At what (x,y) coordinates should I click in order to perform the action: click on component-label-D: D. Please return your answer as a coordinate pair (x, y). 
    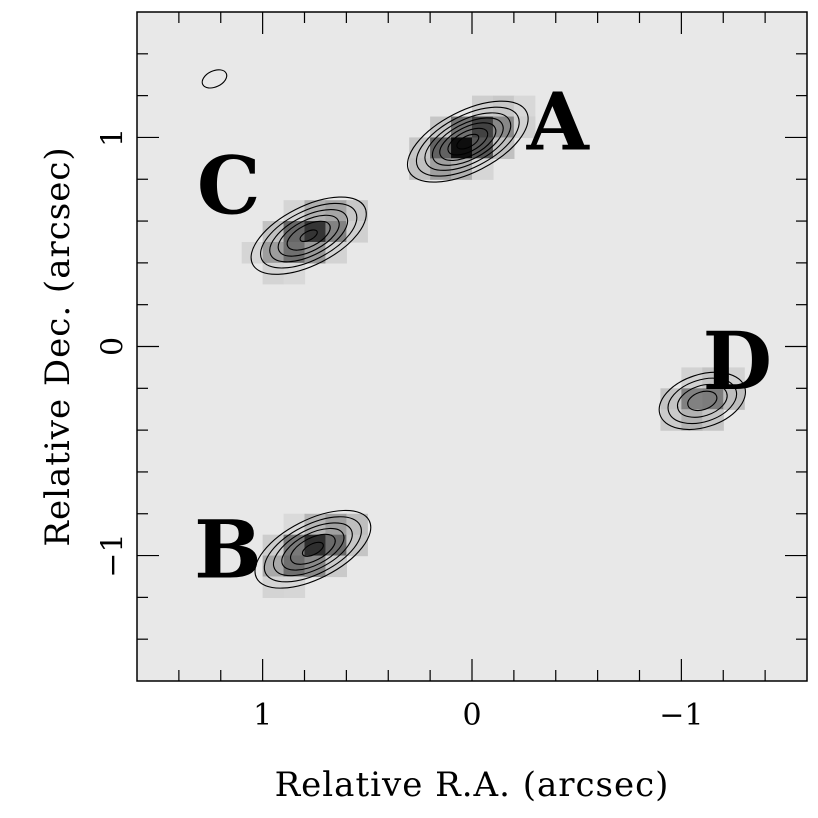
    Looking at the image, I should click on (737, 361).